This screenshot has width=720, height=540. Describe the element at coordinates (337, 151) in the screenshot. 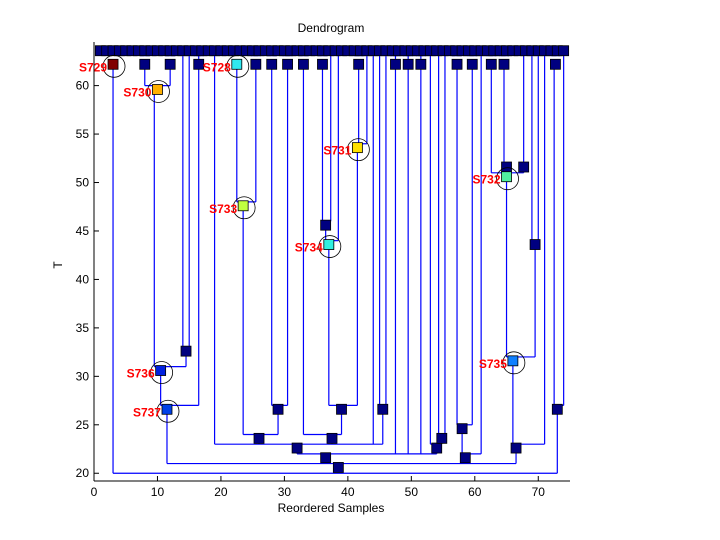

I see `cluster-label-s731: S731` at that location.